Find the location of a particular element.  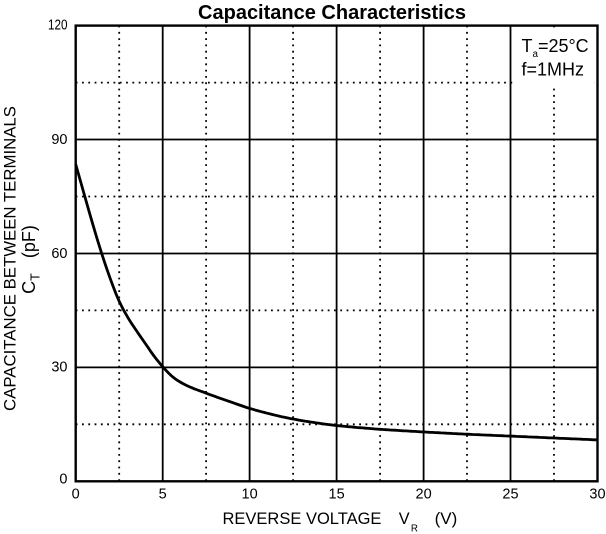

svg-text: 10 is located at coordinates (250, 495).